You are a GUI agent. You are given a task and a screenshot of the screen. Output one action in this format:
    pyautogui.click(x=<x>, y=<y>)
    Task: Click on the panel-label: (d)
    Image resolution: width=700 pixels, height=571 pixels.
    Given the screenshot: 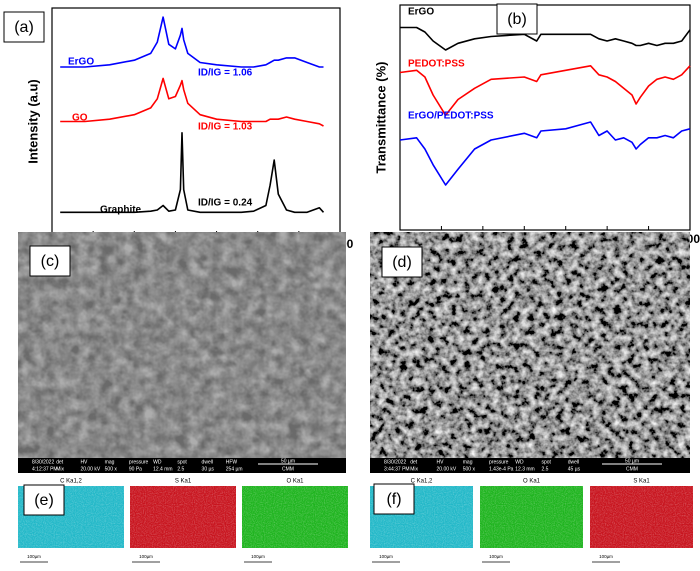 What is the action you would take?
    pyautogui.click(x=402, y=262)
    